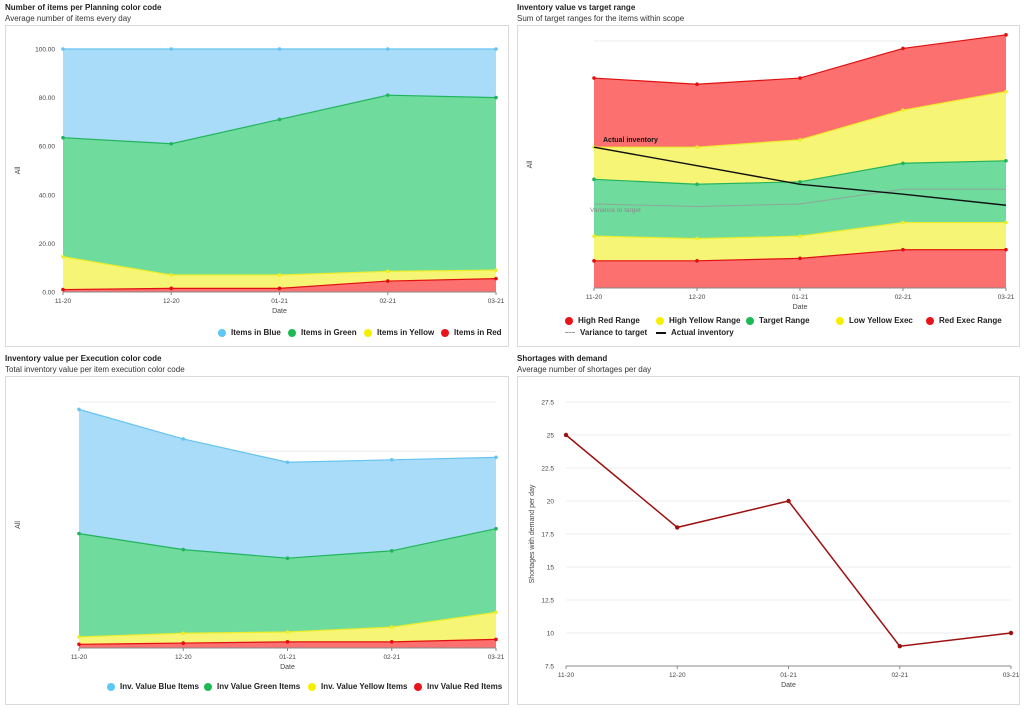  What do you see at coordinates (287, 462) in the screenshot?
I see `data-point-inv-value-blue-items` at bounding box center [287, 462].